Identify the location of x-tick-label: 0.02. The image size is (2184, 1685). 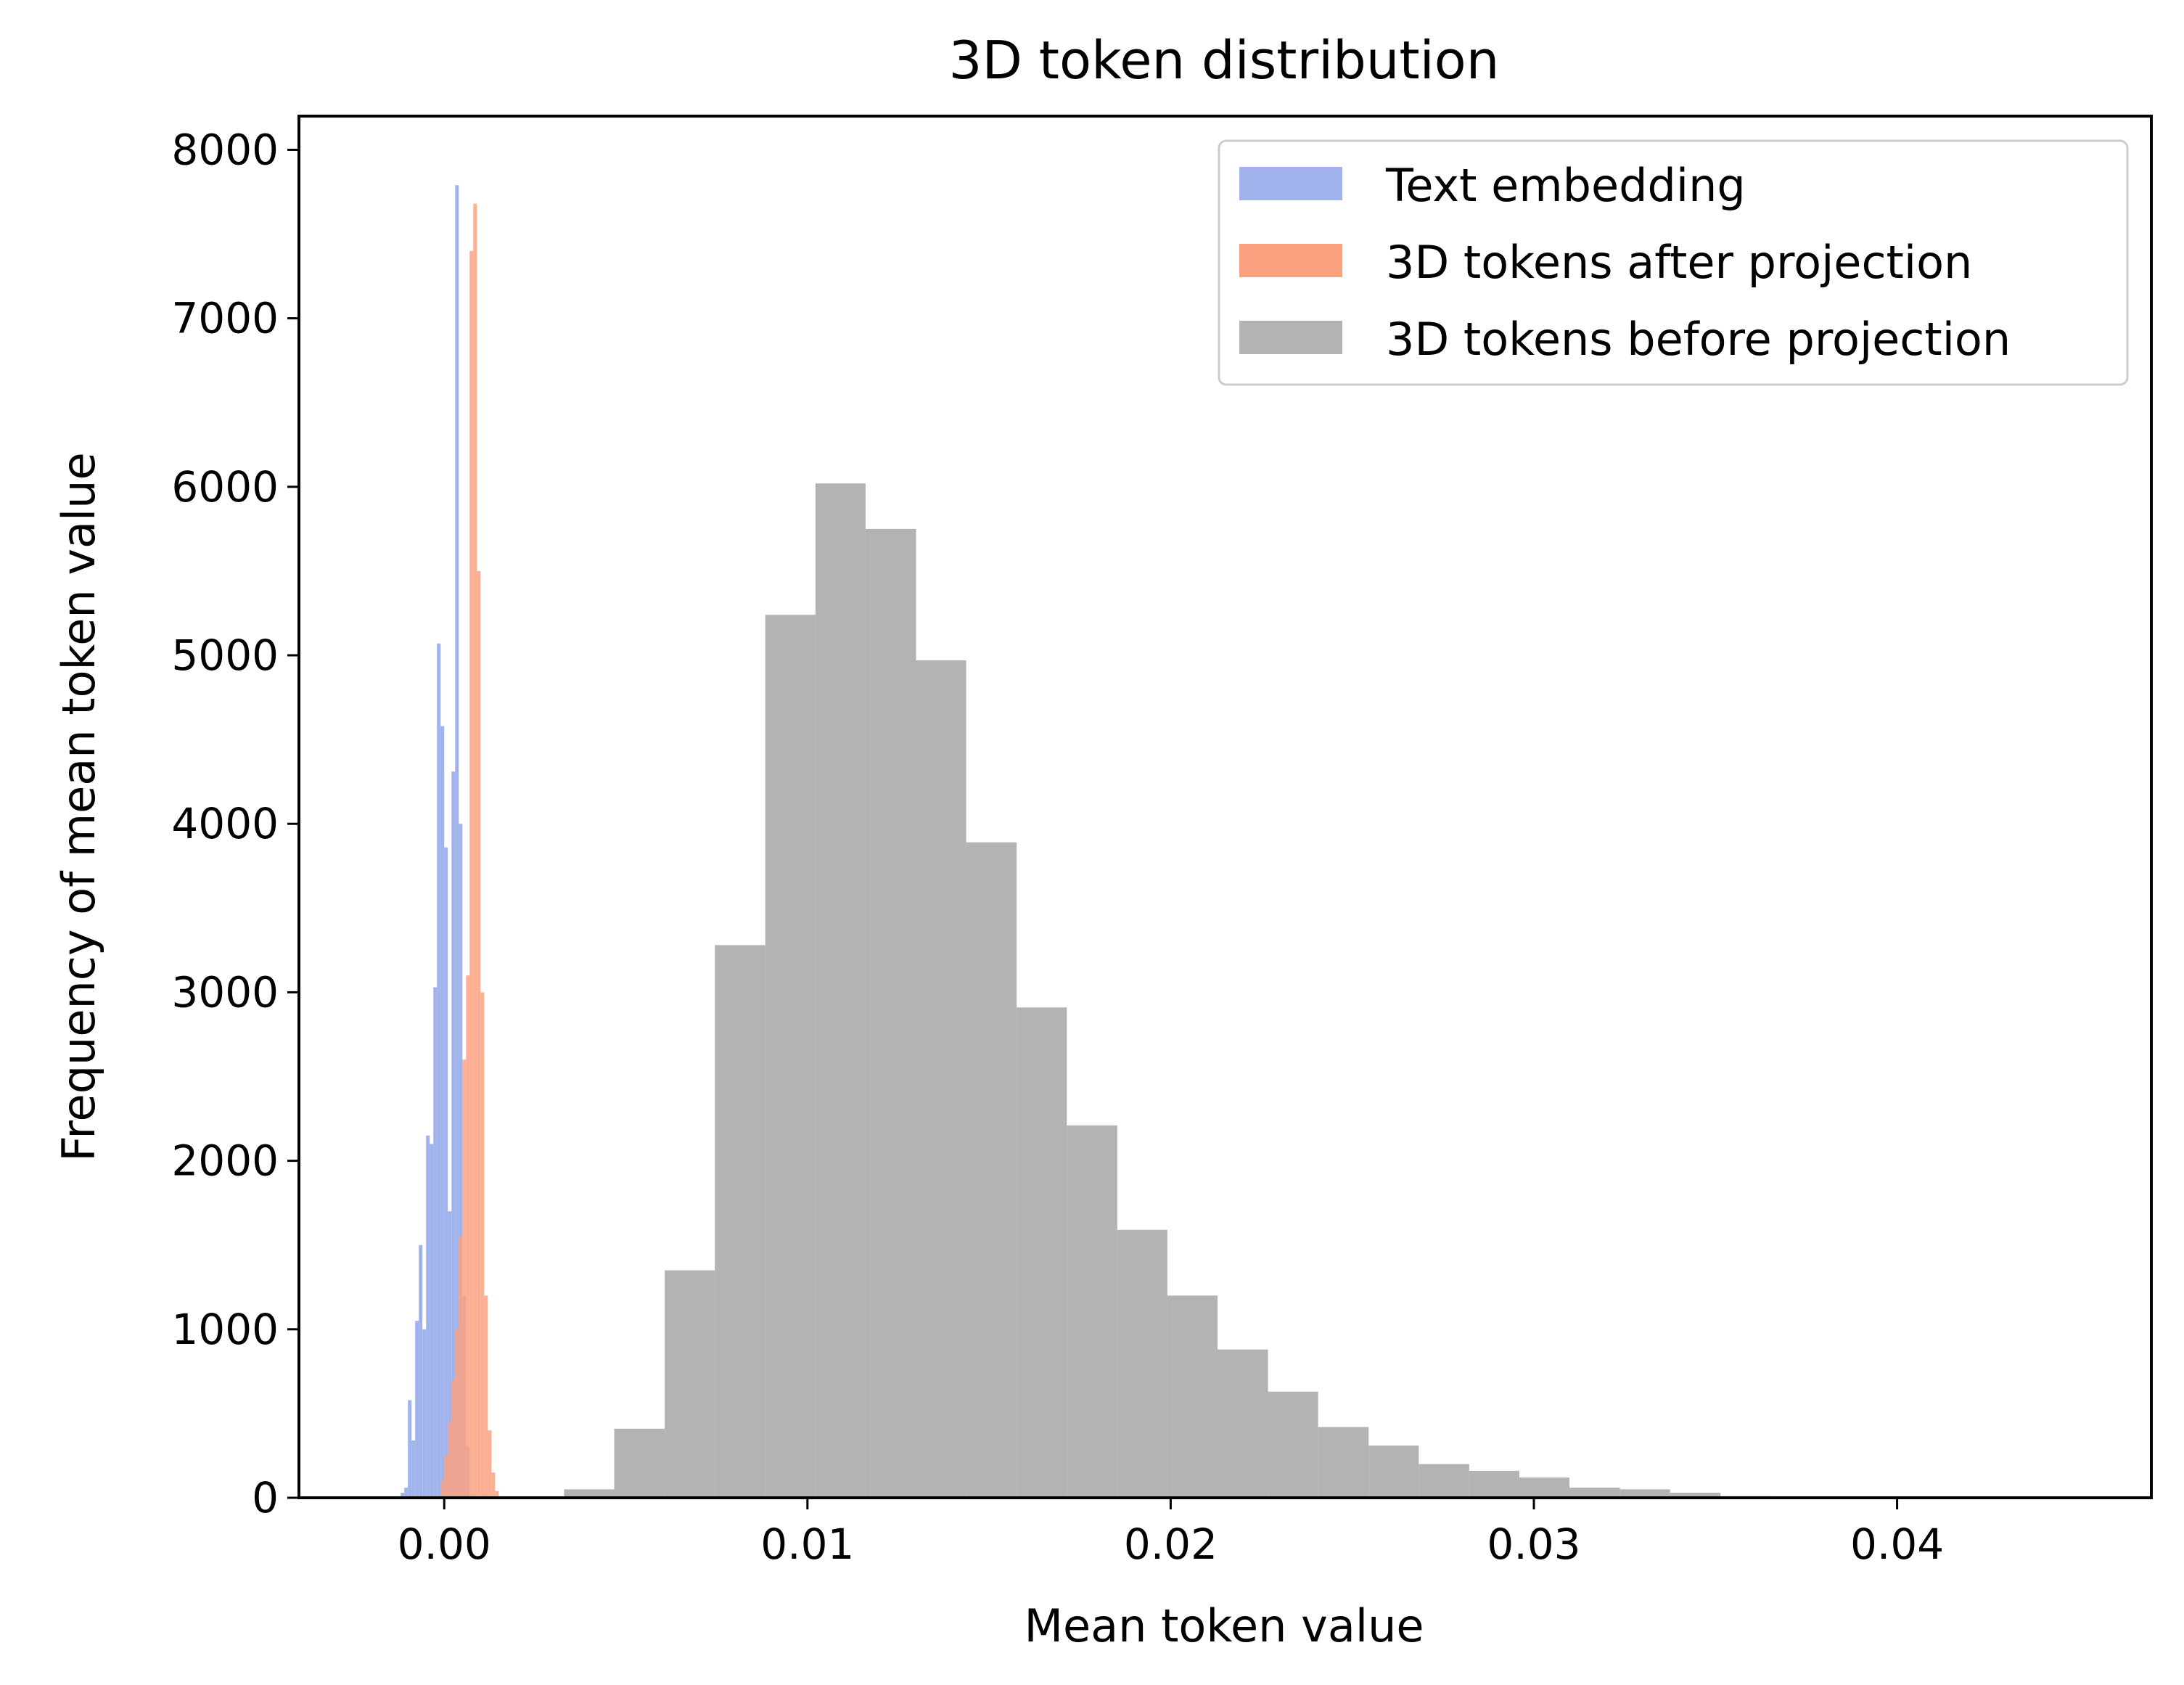
(1171, 1545).